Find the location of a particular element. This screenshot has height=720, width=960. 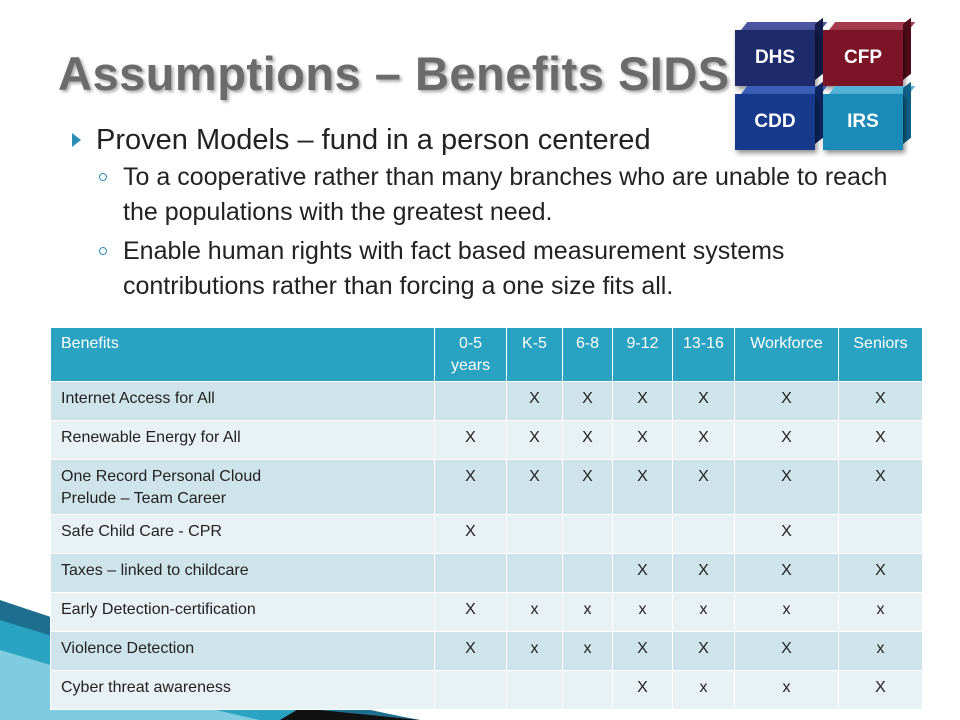

benefit-name-line2: Prelude – Team Career is located at coordinates (144, 498).